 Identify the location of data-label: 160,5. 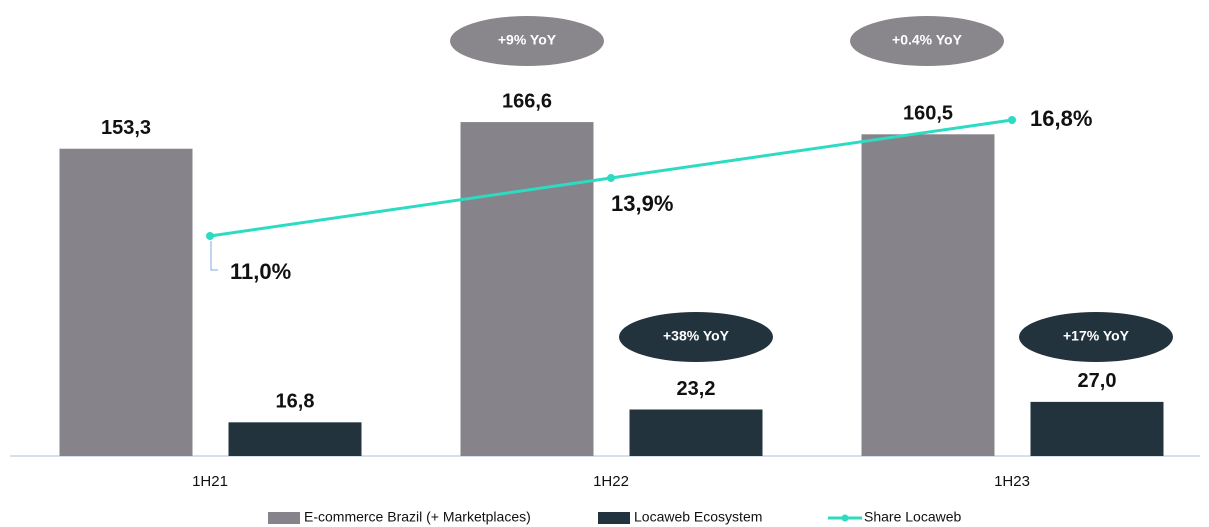
(928, 114).